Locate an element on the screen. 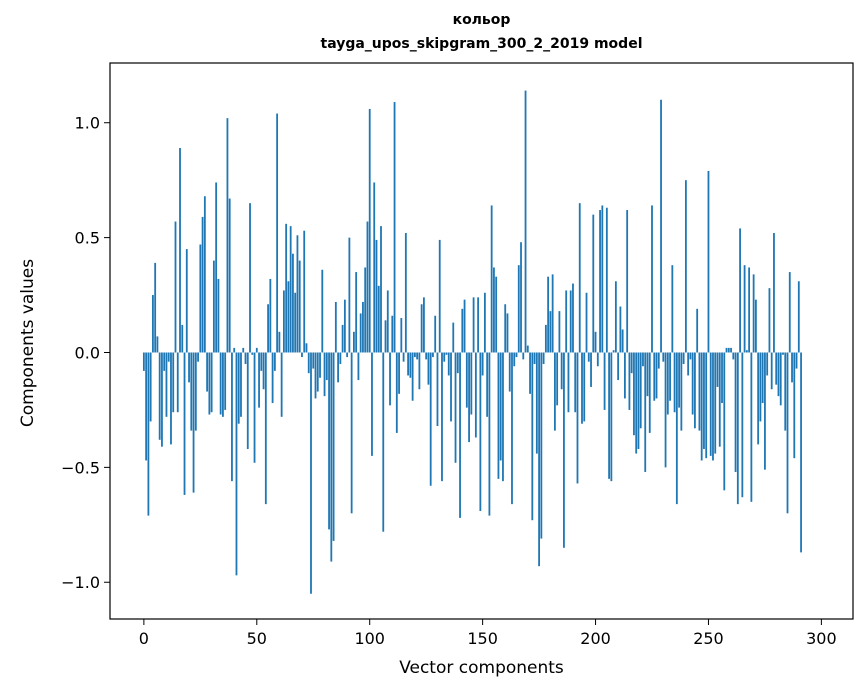 The width and height of the screenshot is (867, 696). y-tick-label: 0.5 is located at coordinates (87, 238).